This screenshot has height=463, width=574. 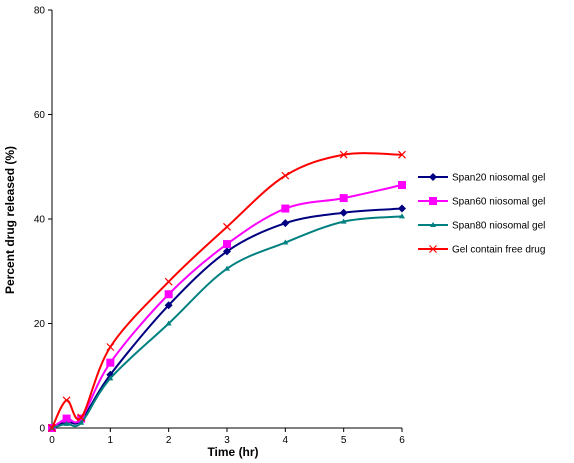 I want to click on legend-label: Span80 niosomal gel, so click(x=498, y=226).